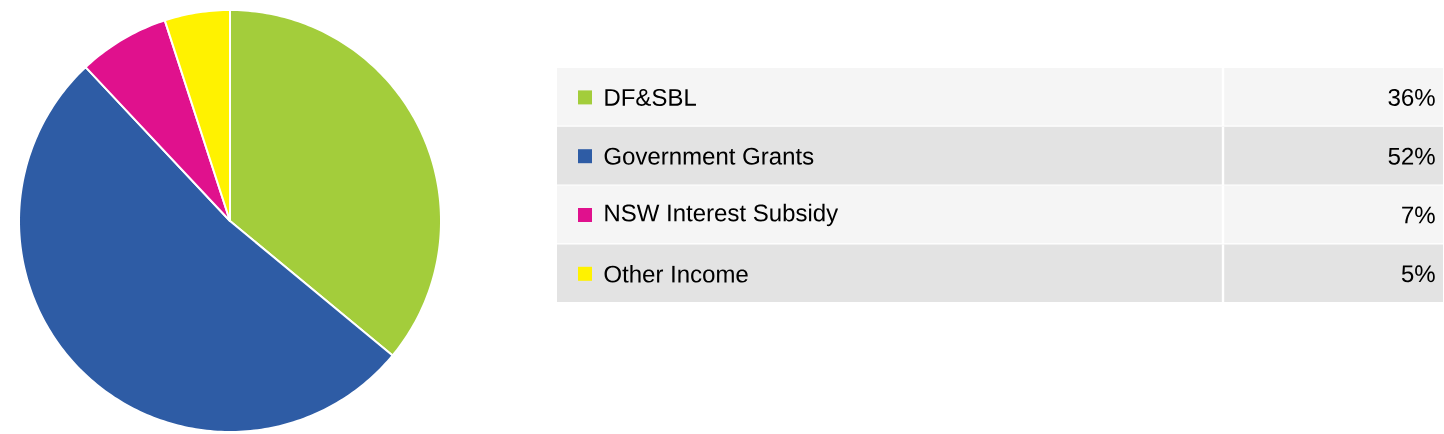 The image size is (1444, 434). Describe the element at coordinates (722, 215) in the screenshot. I see `legend-label: NSW Interest Subsidy` at that location.